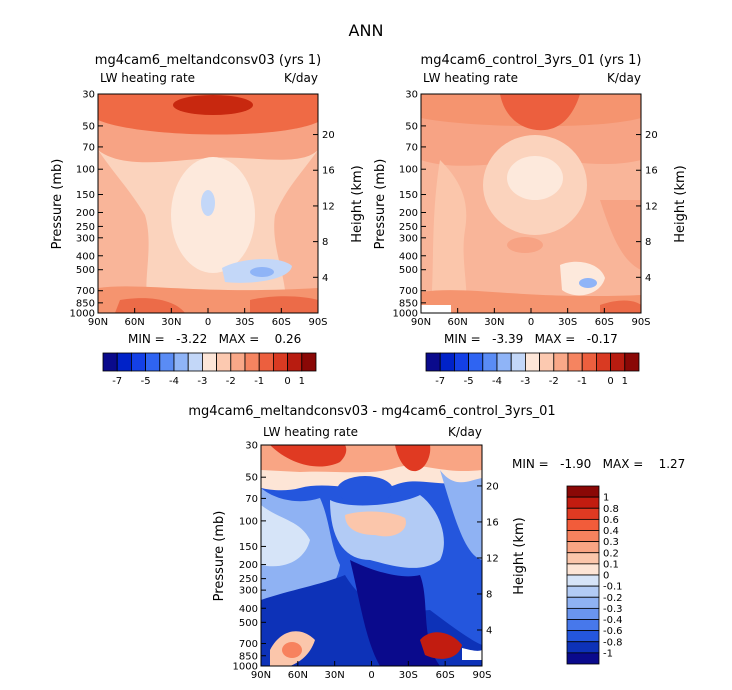  What do you see at coordinates (214, 339) in the screenshot?
I see `panel-a-stats: MIN = -3.22 MAX = 0.26` at bounding box center [214, 339].